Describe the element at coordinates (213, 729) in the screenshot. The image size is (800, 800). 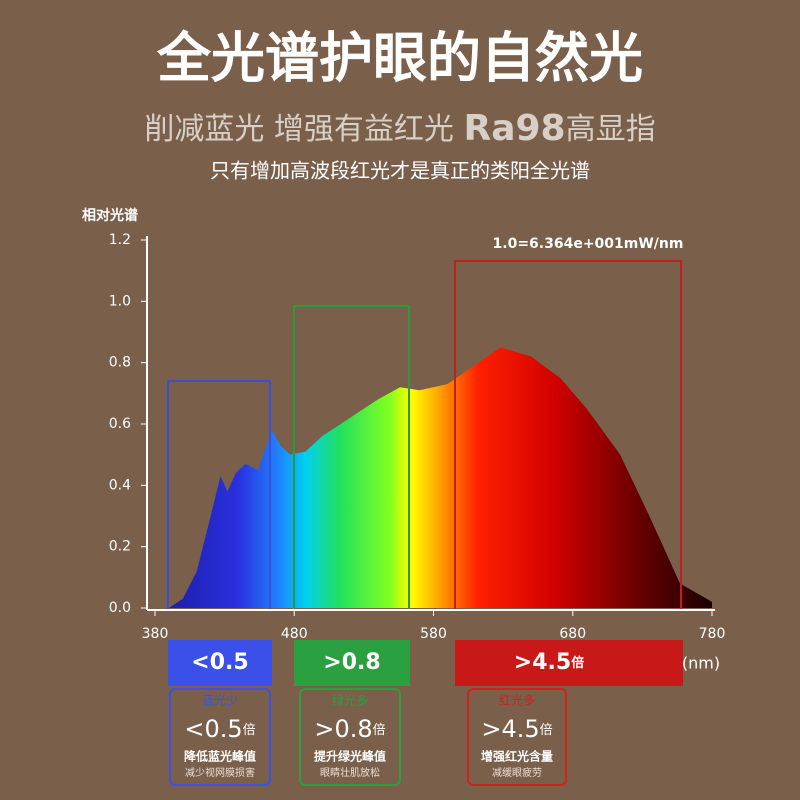
I see `card-number: <0.5` at that location.